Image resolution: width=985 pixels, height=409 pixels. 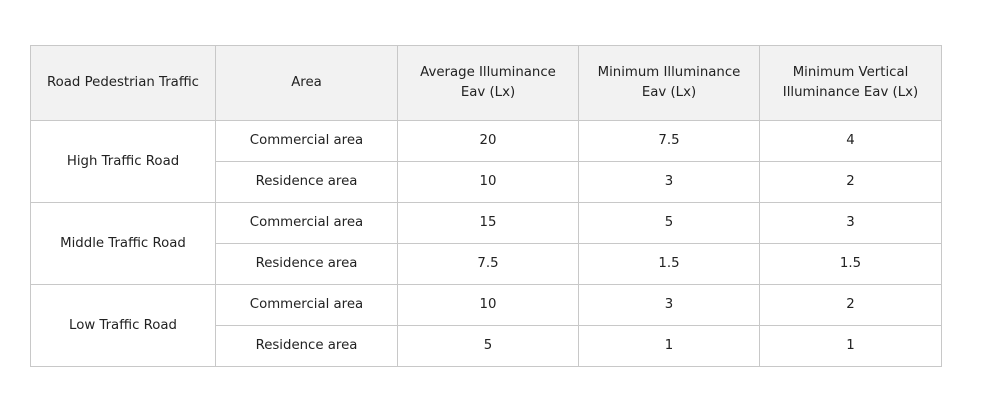 I want to click on min-vertical-illuminance-cell: 4, so click(x=850, y=141).